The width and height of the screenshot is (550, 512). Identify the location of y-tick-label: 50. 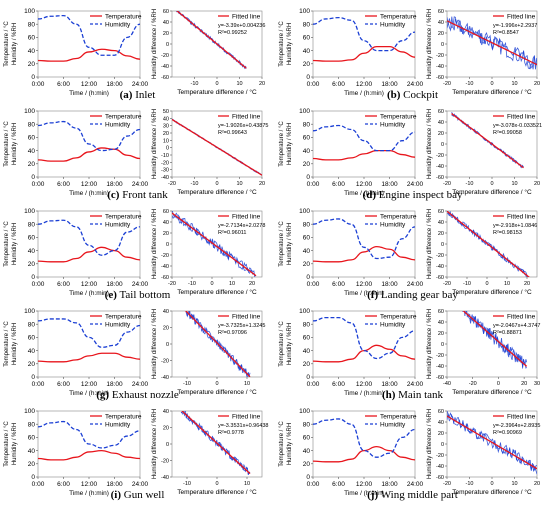
(166, 112).